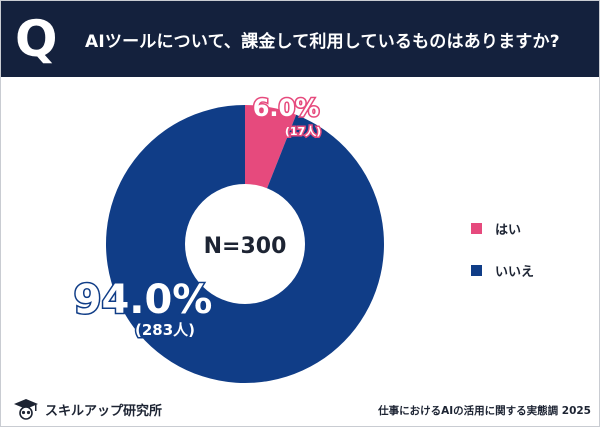  What do you see at coordinates (286, 108) in the screenshot?
I see `slice-percent-label-yes: 6.0%` at bounding box center [286, 108].